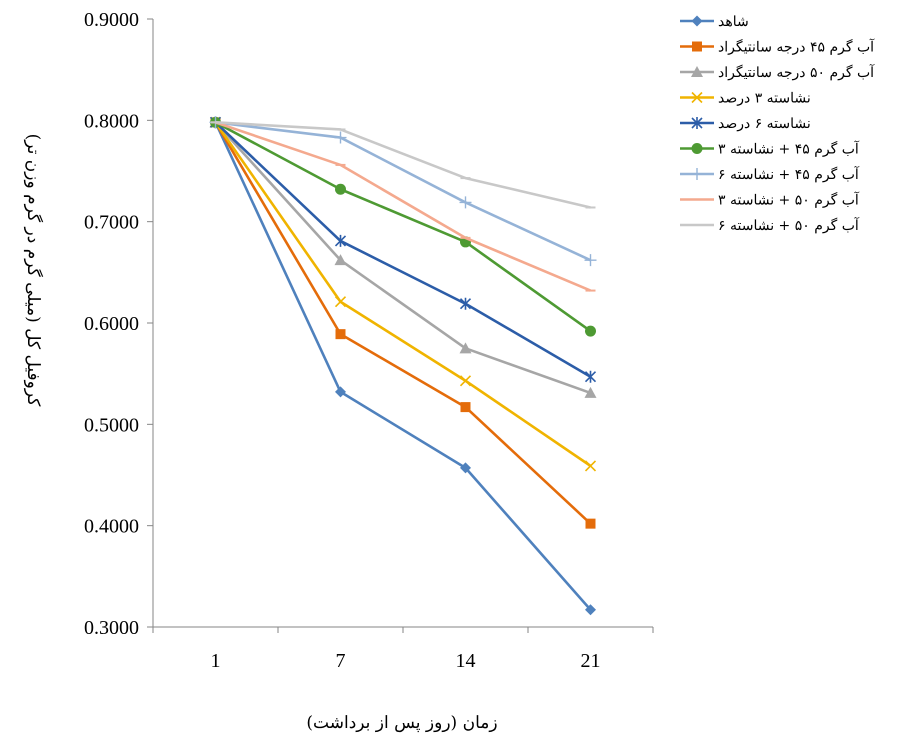 This screenshot has width=919, height=749. I want to click on y-tick-label: 0.3000, so click(111, 628).